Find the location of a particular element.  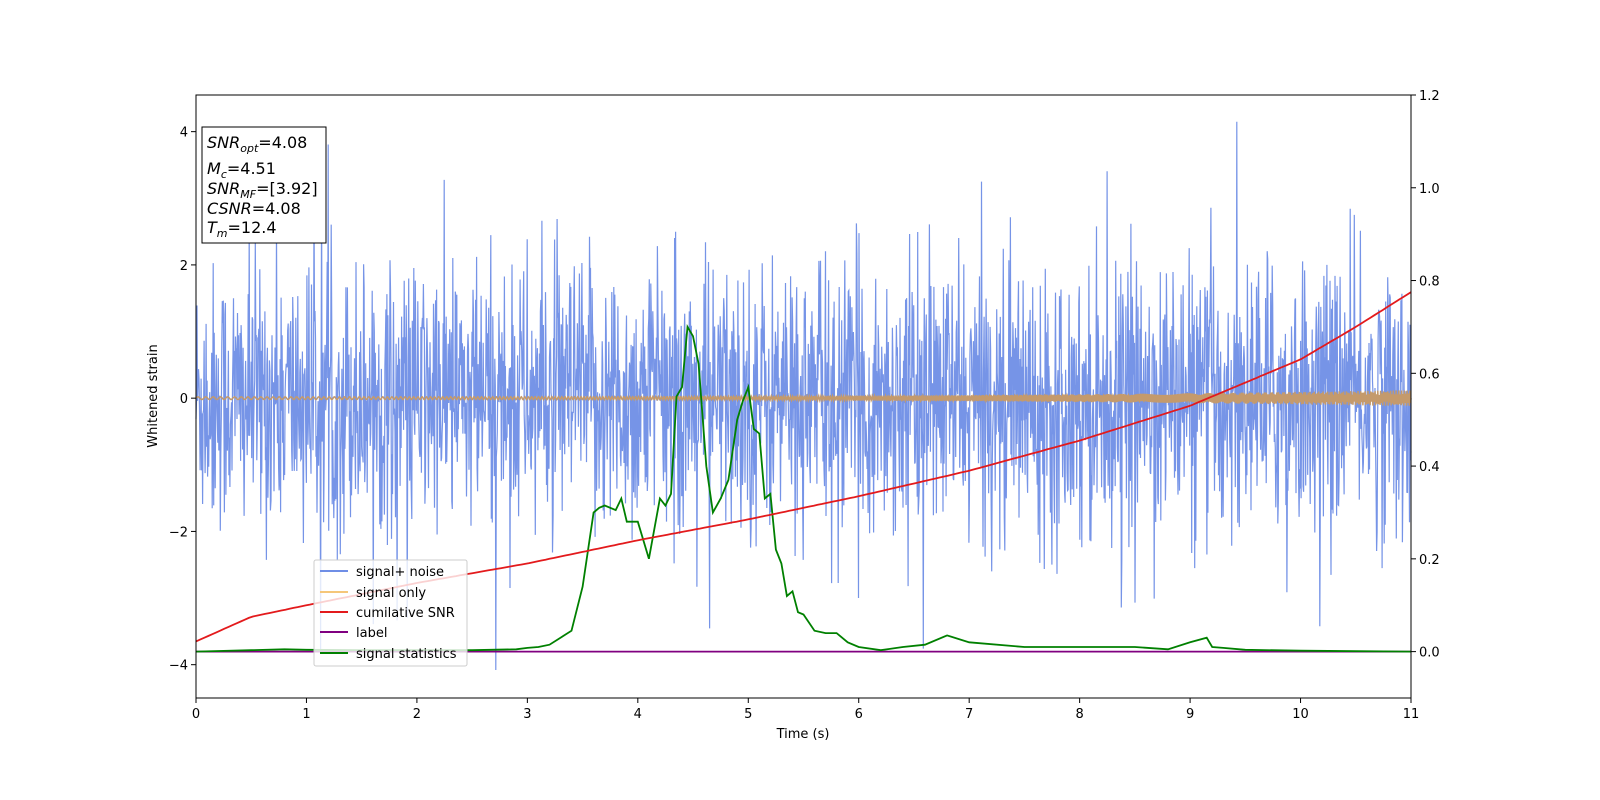

signal-only-series is located at coordinates (803, 398).